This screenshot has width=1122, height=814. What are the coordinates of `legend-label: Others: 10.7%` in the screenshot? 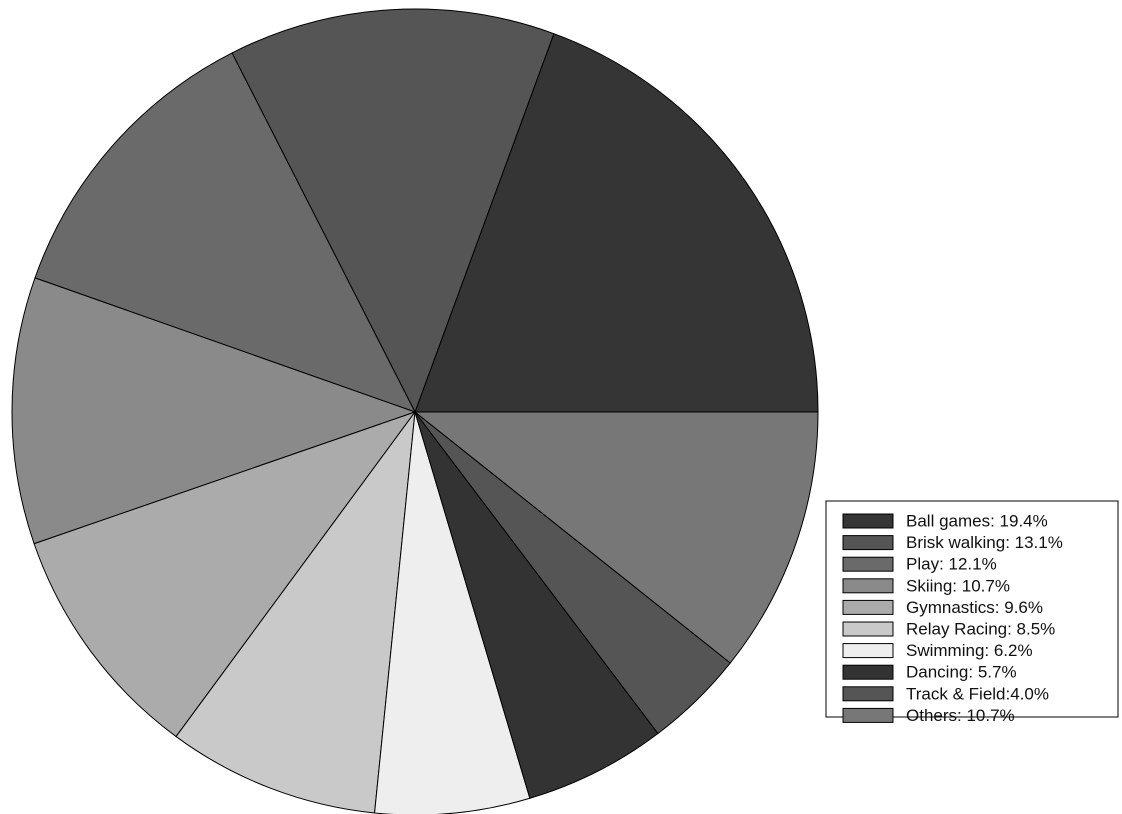 It's located at (960, 715).